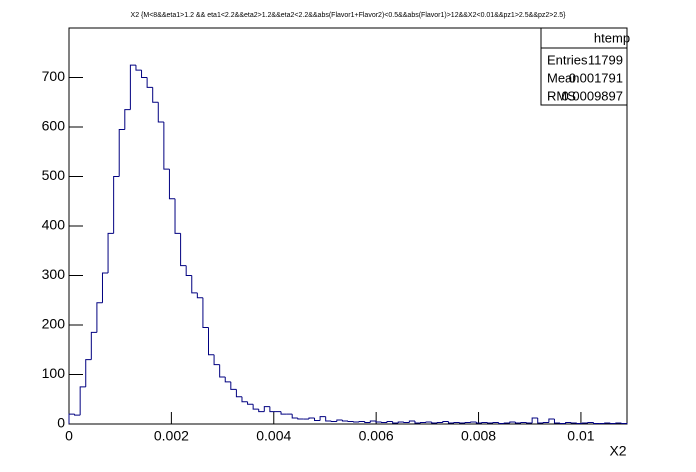  What do you see at coordinates (596, 77) in the screenshot?
I see `stats-value: 0.001791` at bounding box center [596, 77].